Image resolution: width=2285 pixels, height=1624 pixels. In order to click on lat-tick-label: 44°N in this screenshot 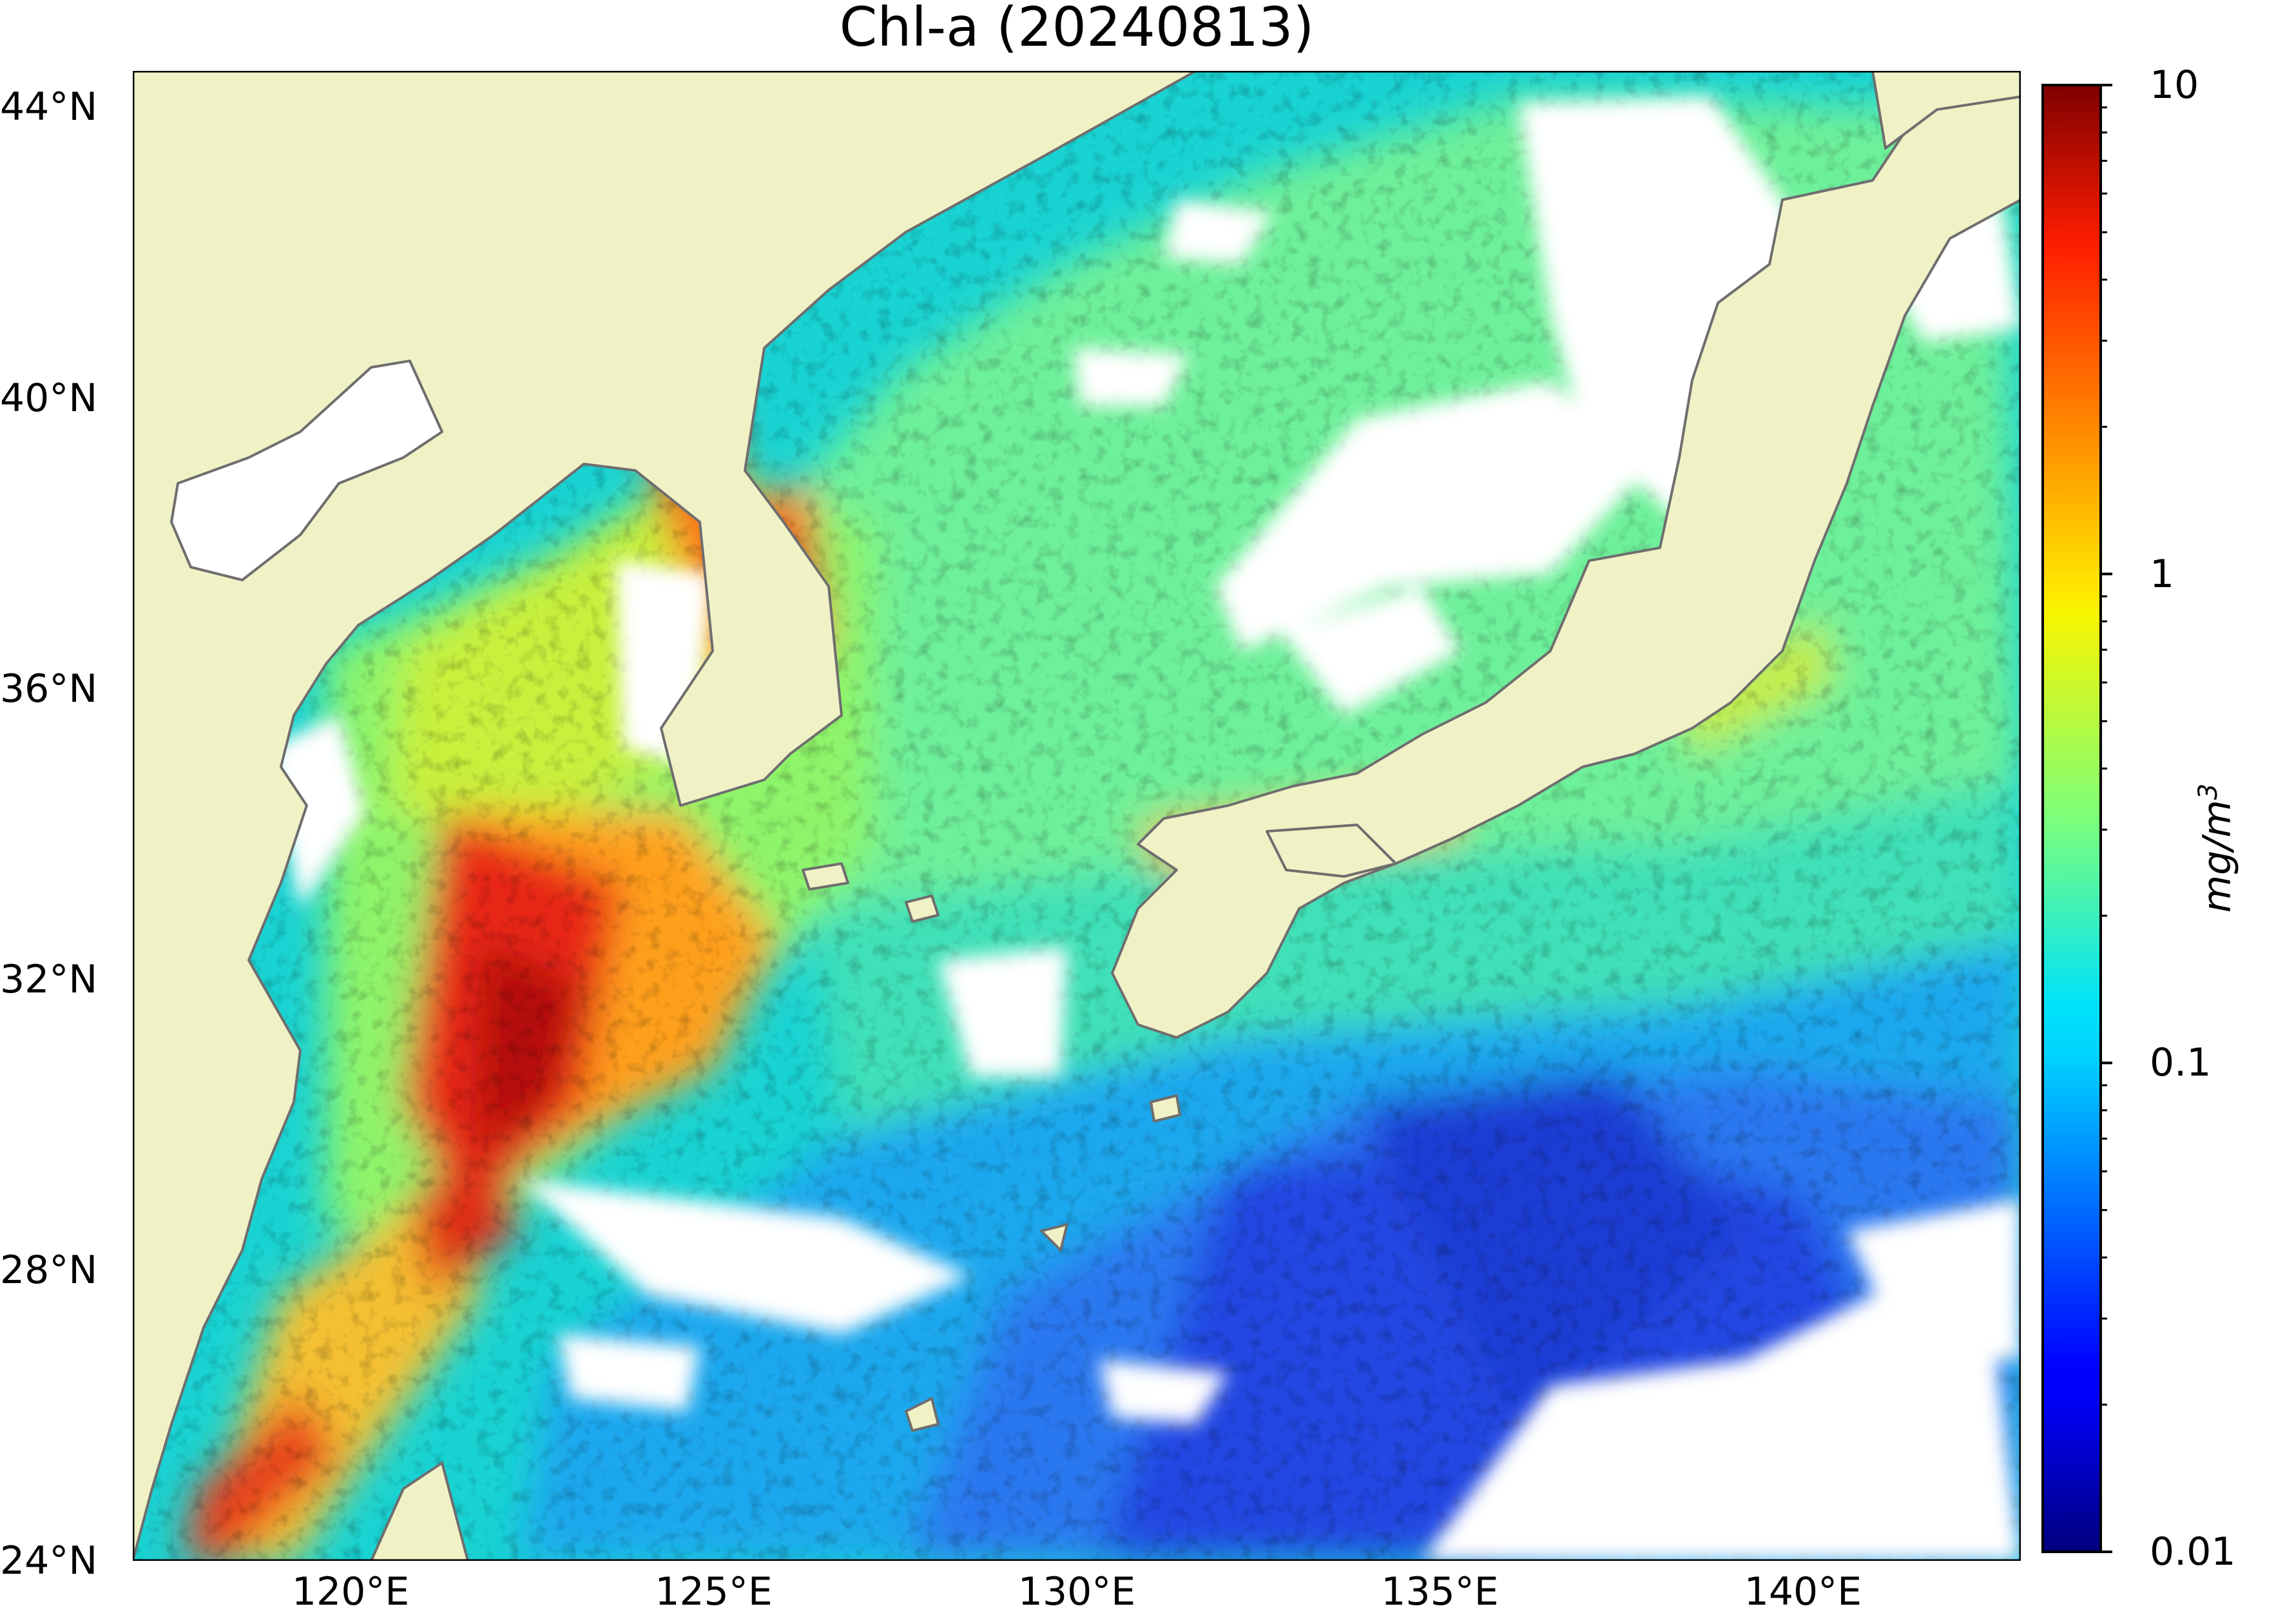, I will do `click(49, 107)`.